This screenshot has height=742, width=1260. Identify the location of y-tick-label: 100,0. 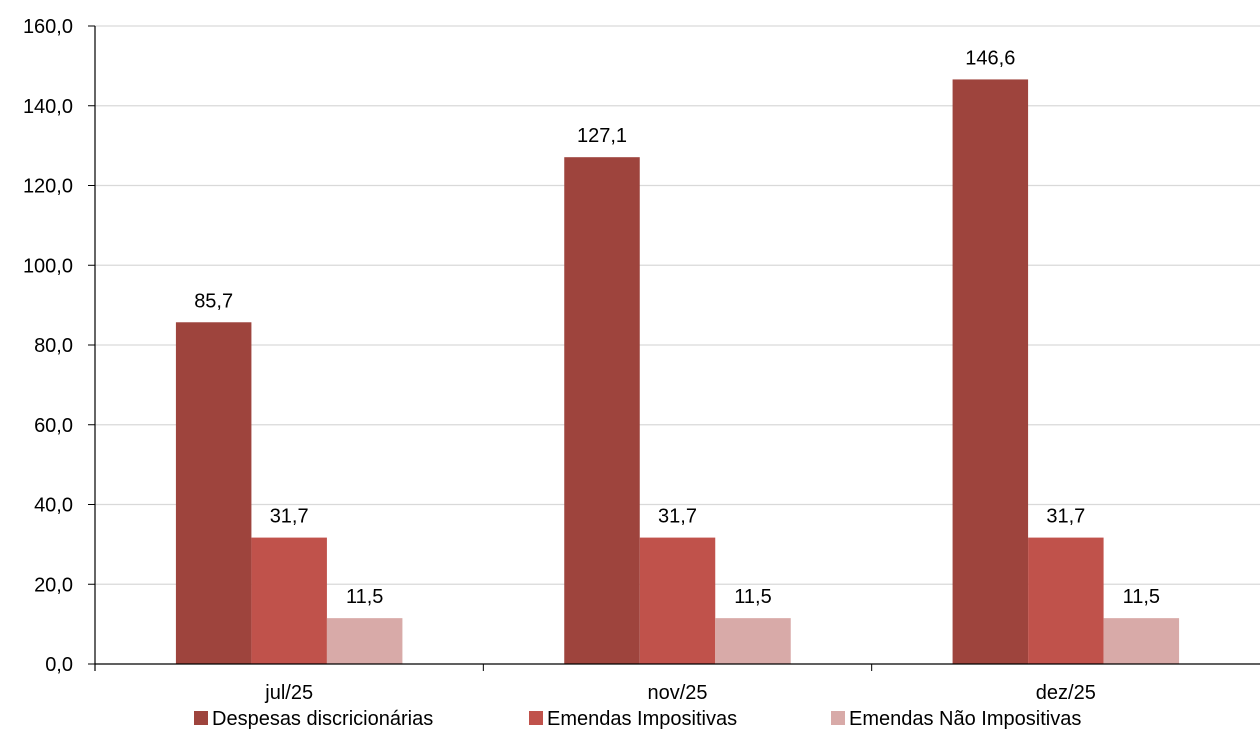
(48, 266).